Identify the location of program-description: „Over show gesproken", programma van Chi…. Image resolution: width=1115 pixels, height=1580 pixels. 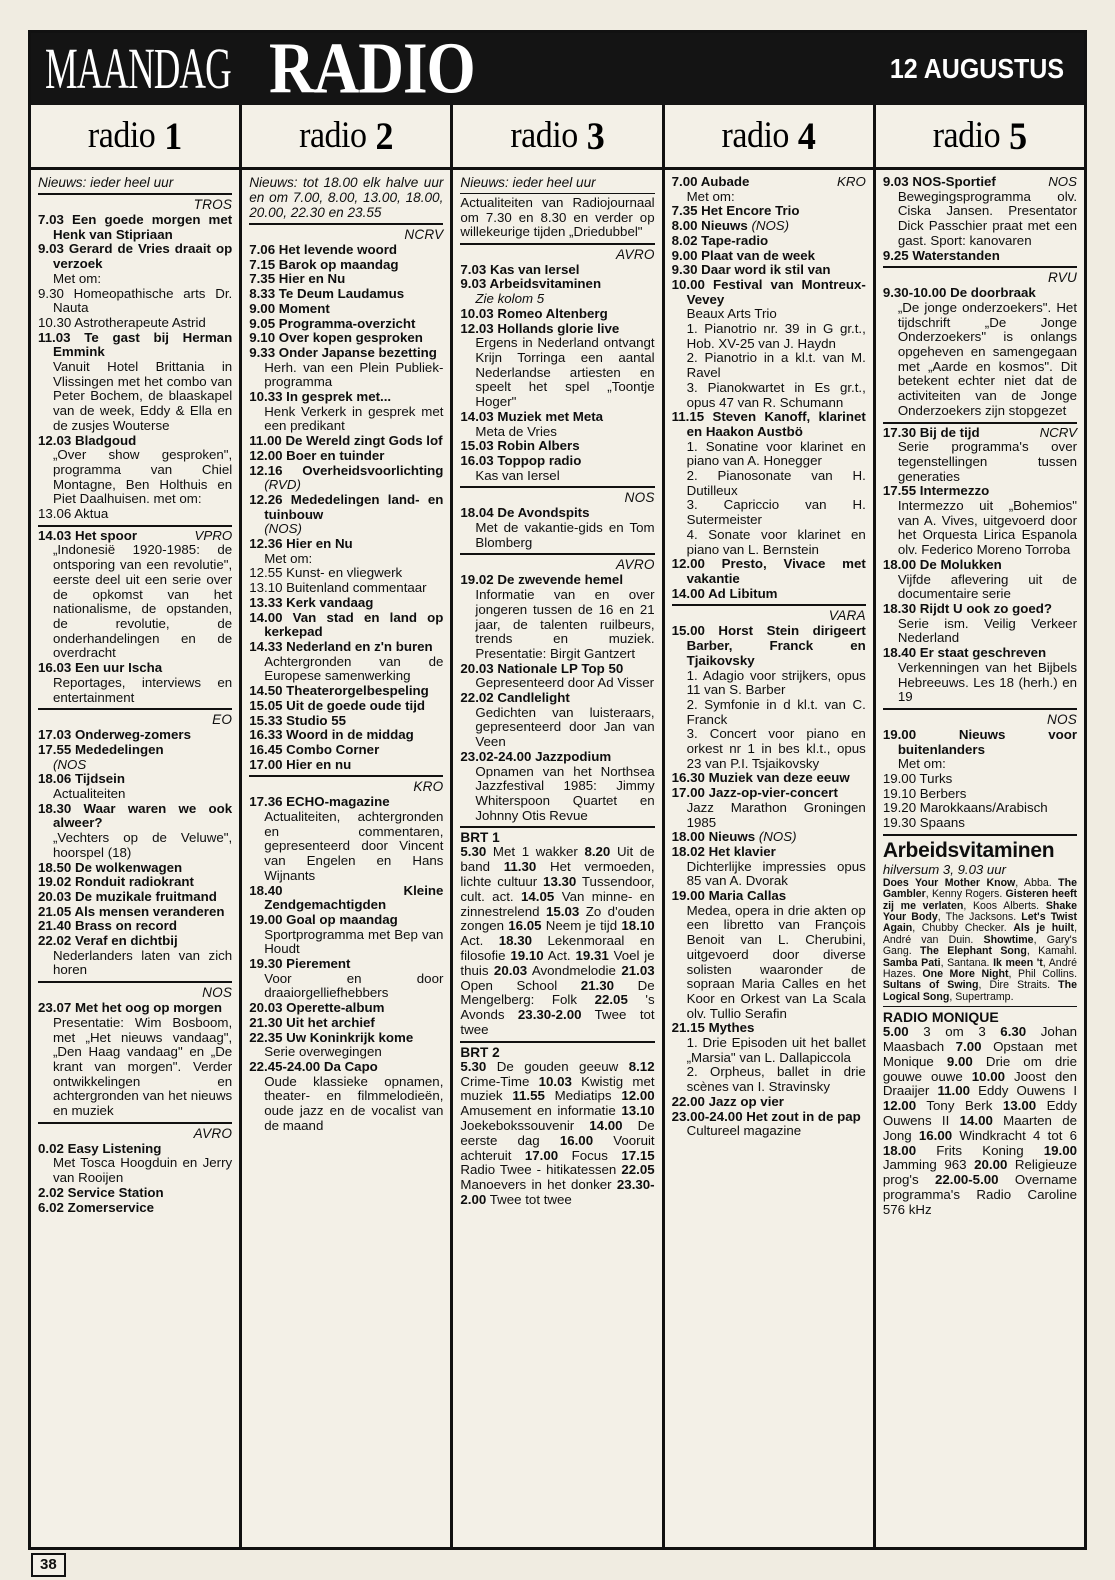
(143, 477).